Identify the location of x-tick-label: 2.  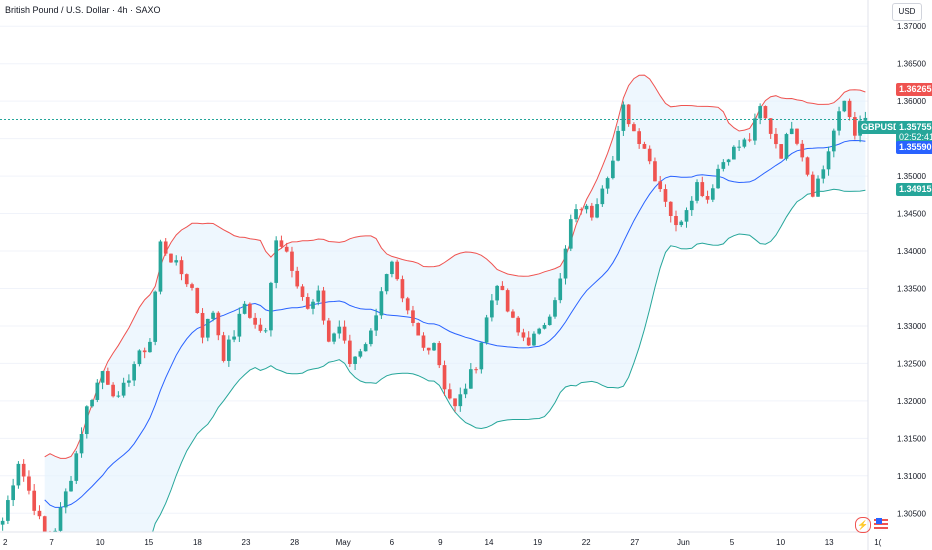
(5, 542).